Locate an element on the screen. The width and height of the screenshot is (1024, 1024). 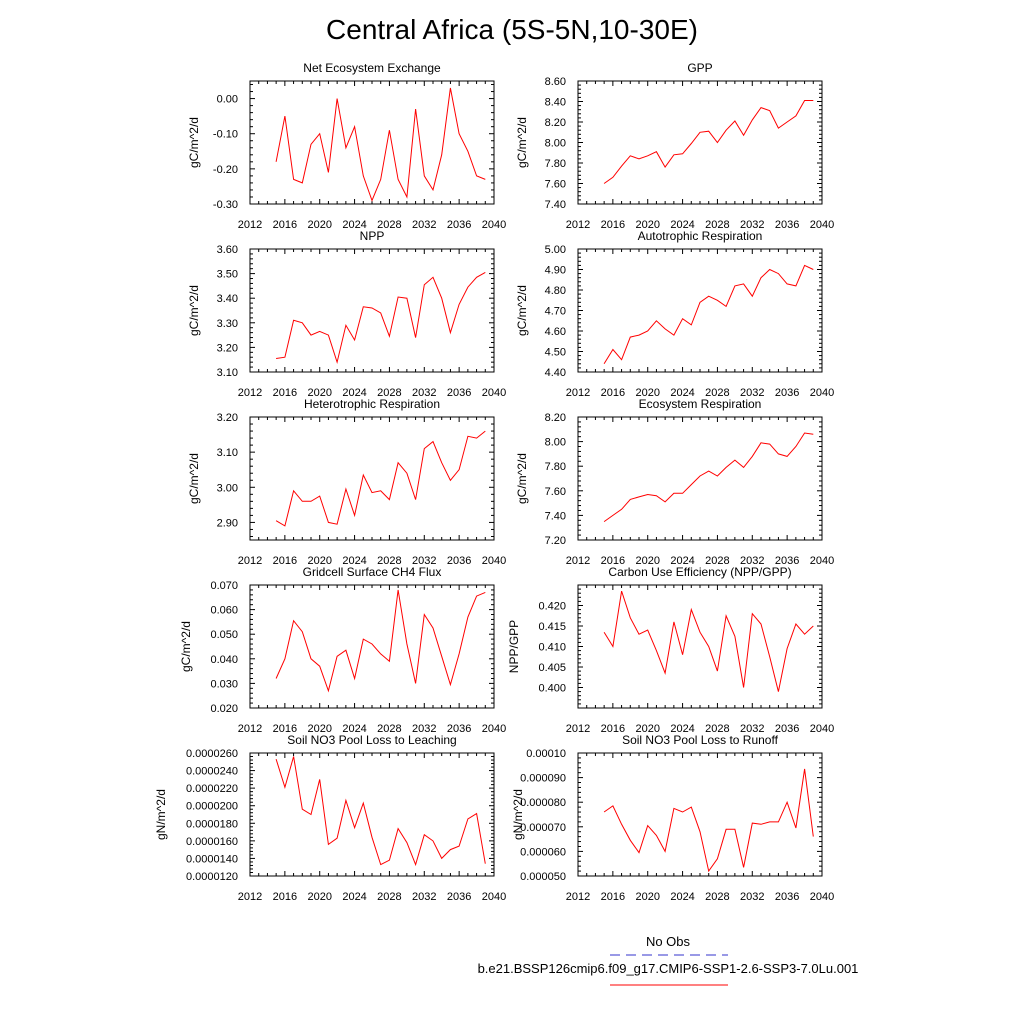
y-tick-label: 0.060 is located at coordinates (224, 611).